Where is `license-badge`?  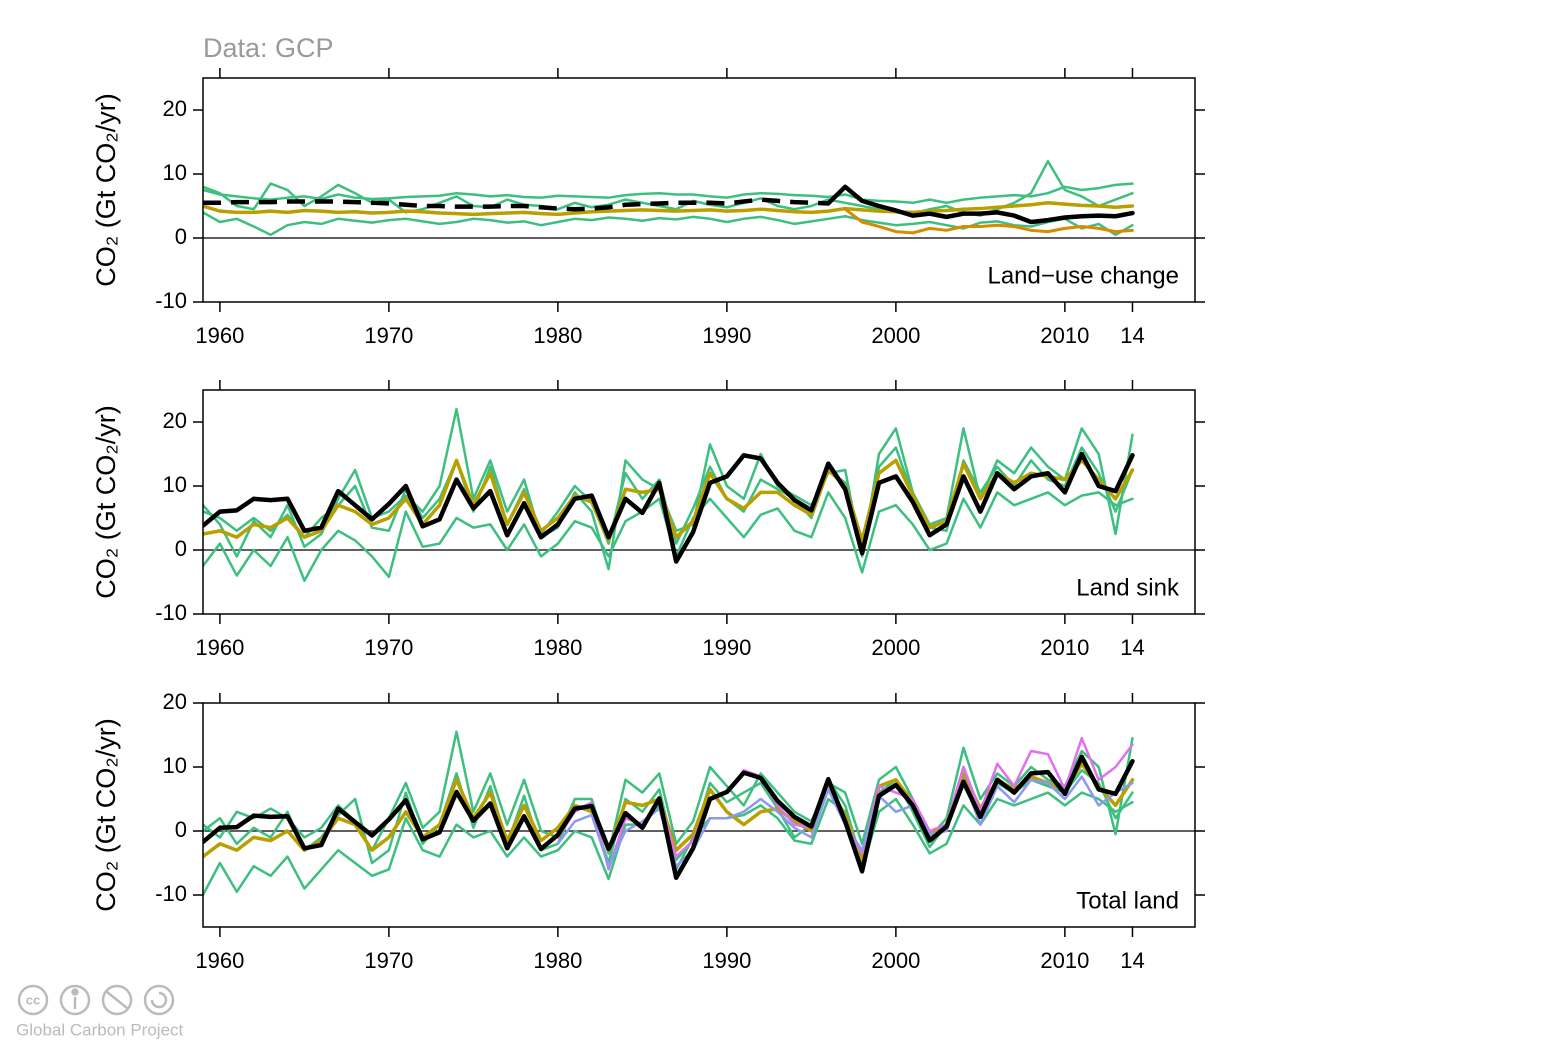 license-badge is located at coordinates (96, 1000).